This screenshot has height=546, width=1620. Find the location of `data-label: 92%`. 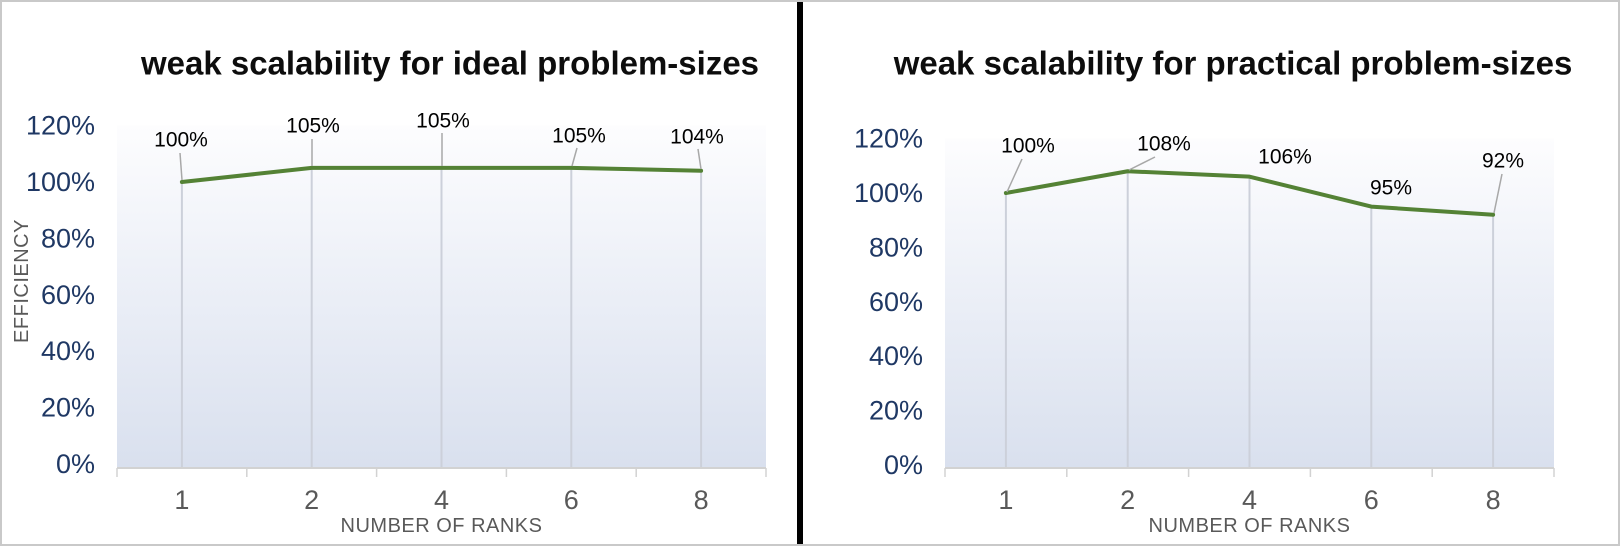

data-label: 92% is located at coordinates (1503, 161).